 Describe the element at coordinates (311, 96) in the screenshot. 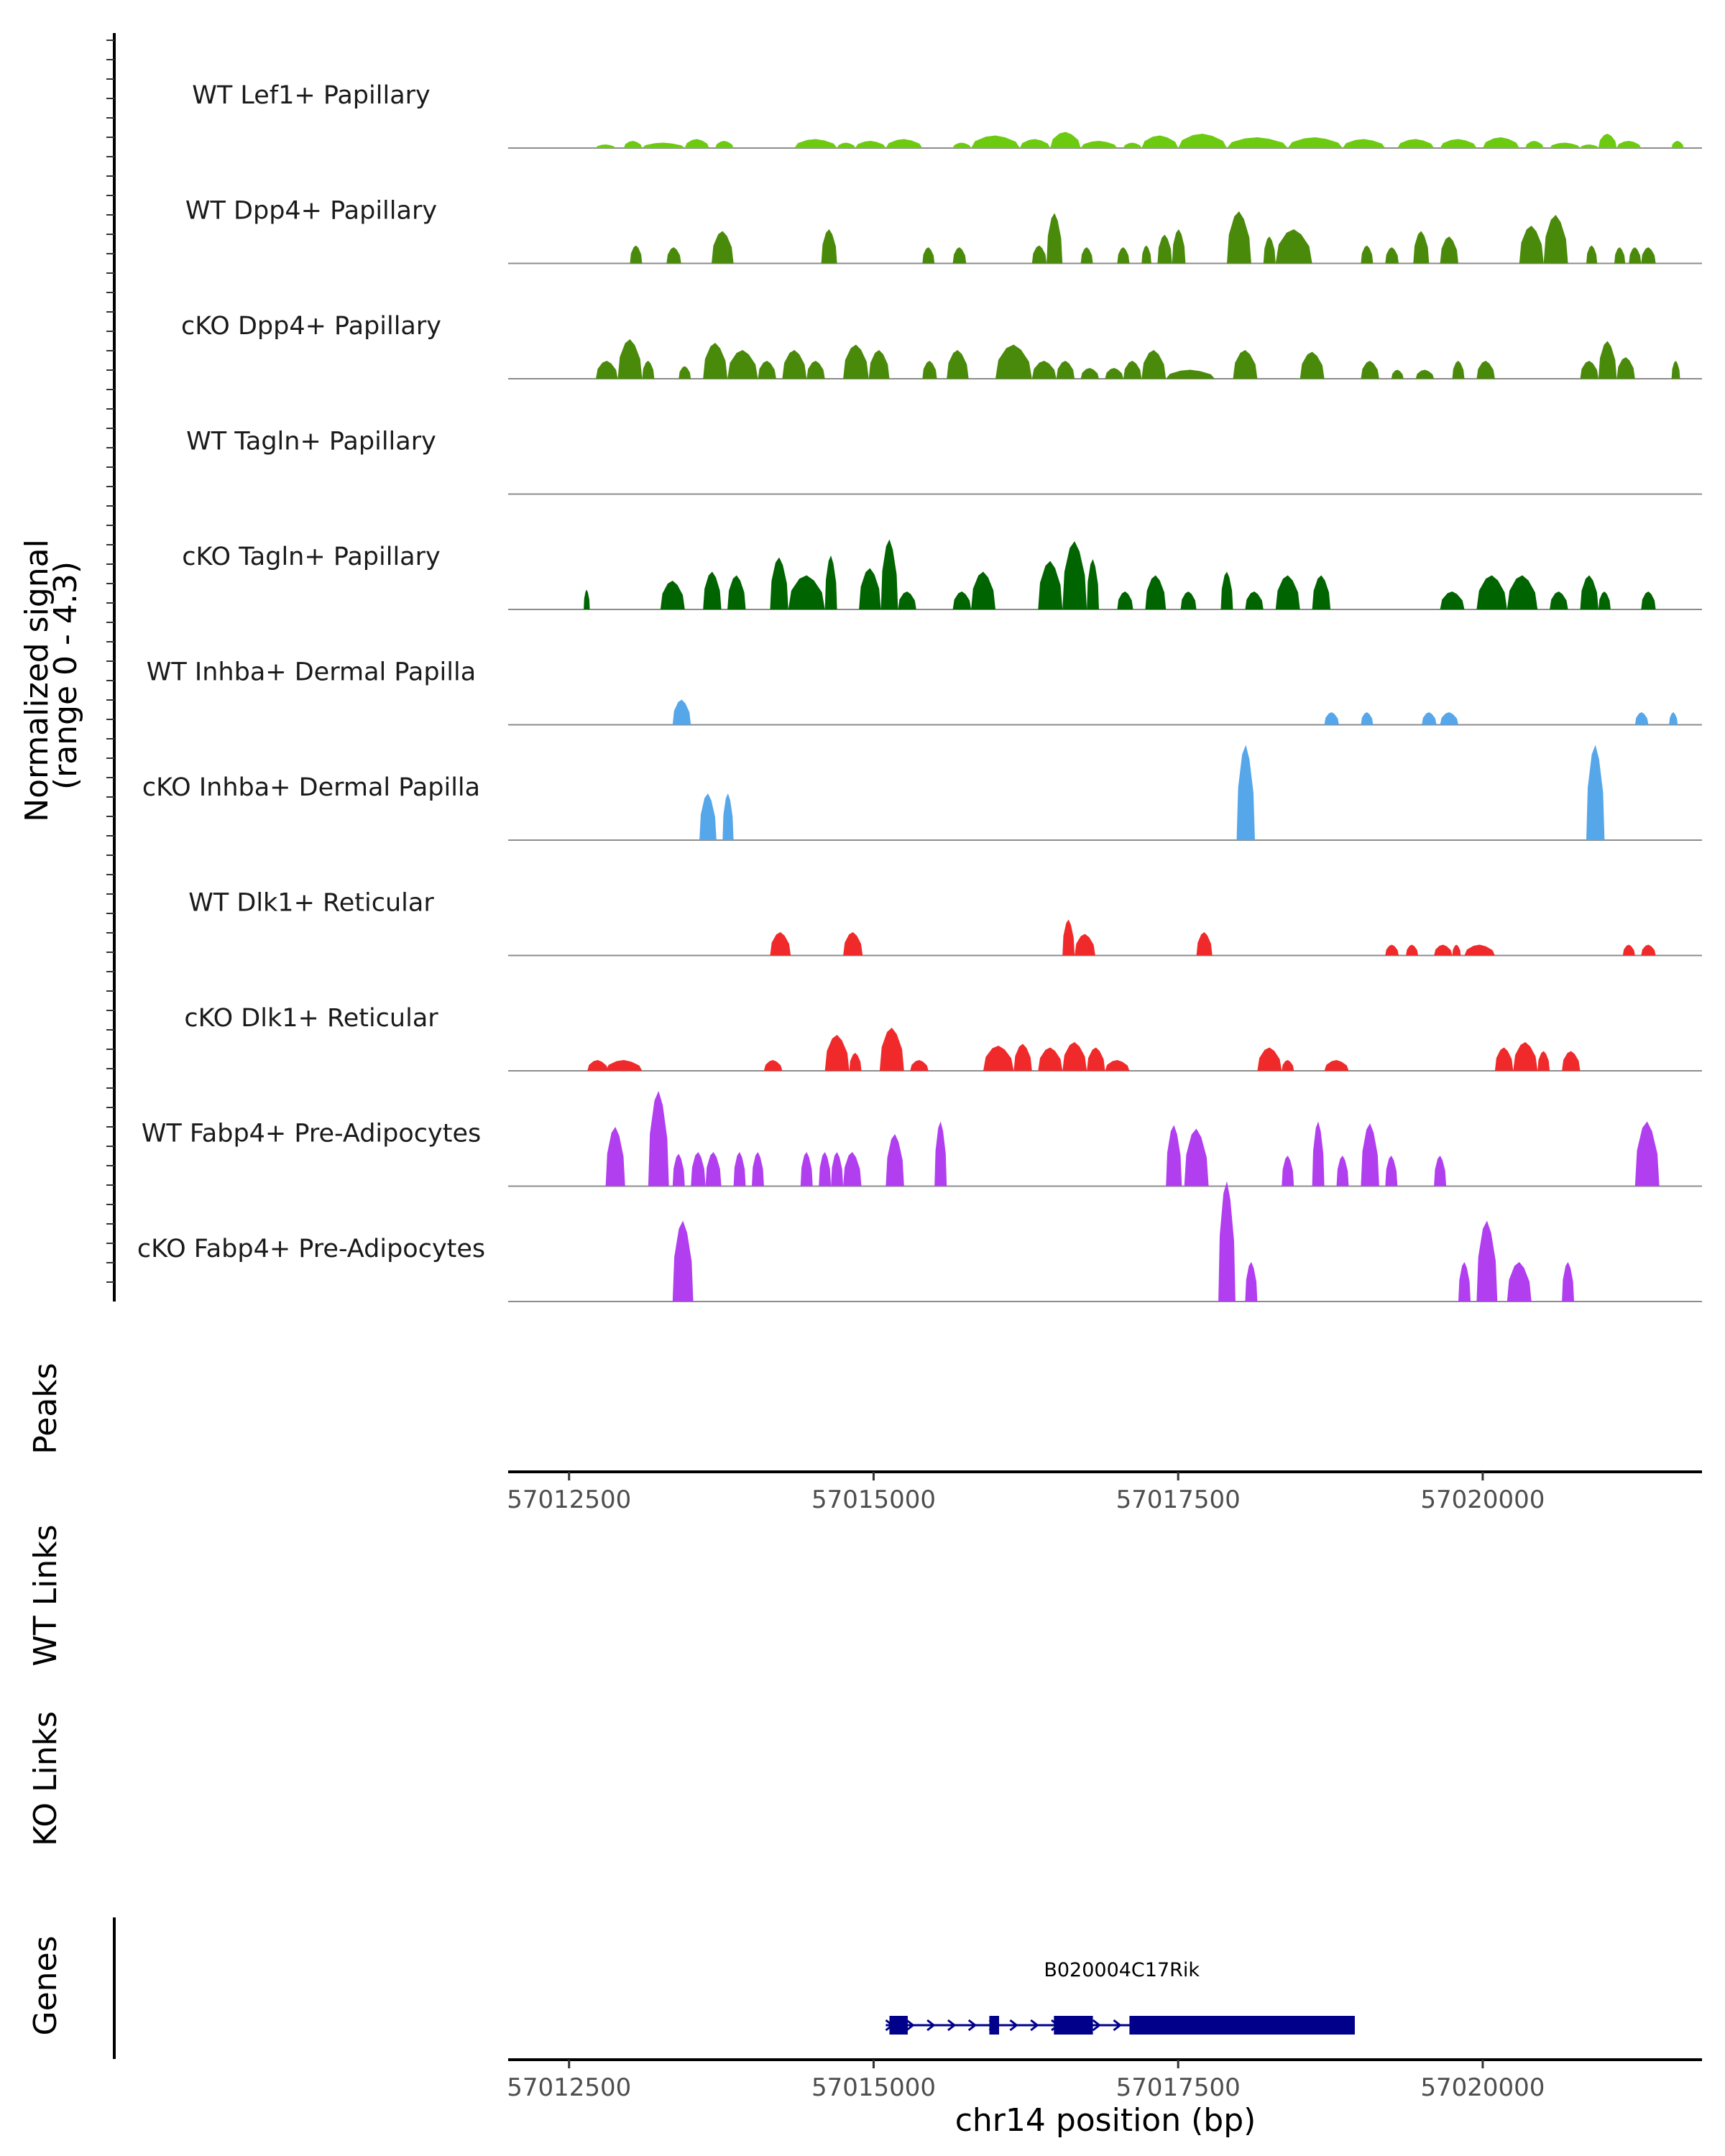

I see `track-label: WT Lef1+ Papillary` at that location.